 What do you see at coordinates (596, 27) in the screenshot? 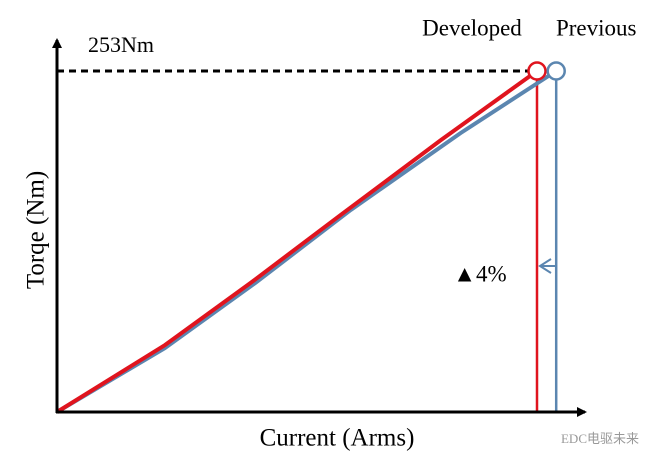
I see `series-label: Previous` at bounding box center [596, 27].